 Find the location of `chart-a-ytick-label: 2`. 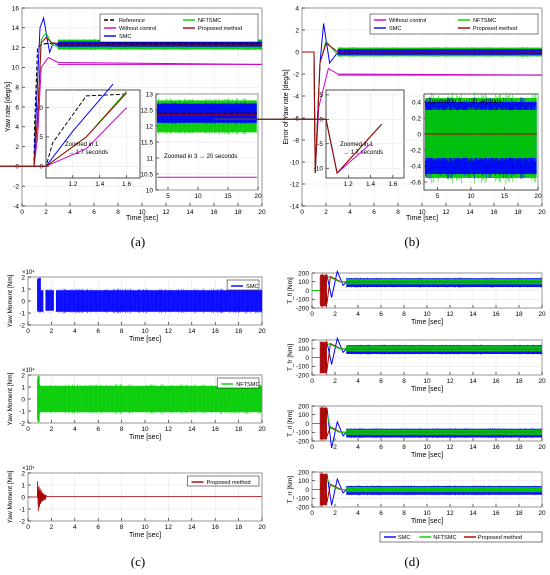

chart-a-ytick-label: 2 is located at coordinates (17, 147).